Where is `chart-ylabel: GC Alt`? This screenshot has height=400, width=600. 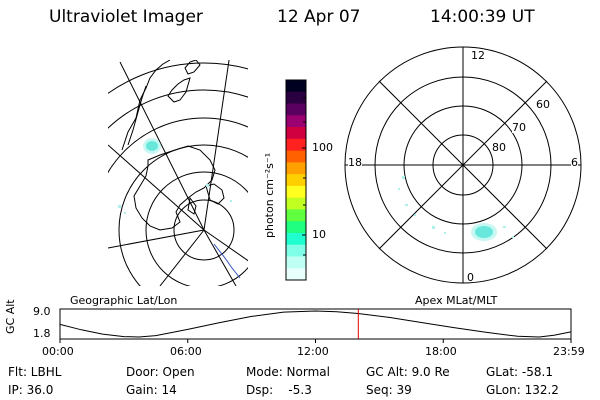 chart-ylabel: GC Alt is located at coordinates (10, 316).